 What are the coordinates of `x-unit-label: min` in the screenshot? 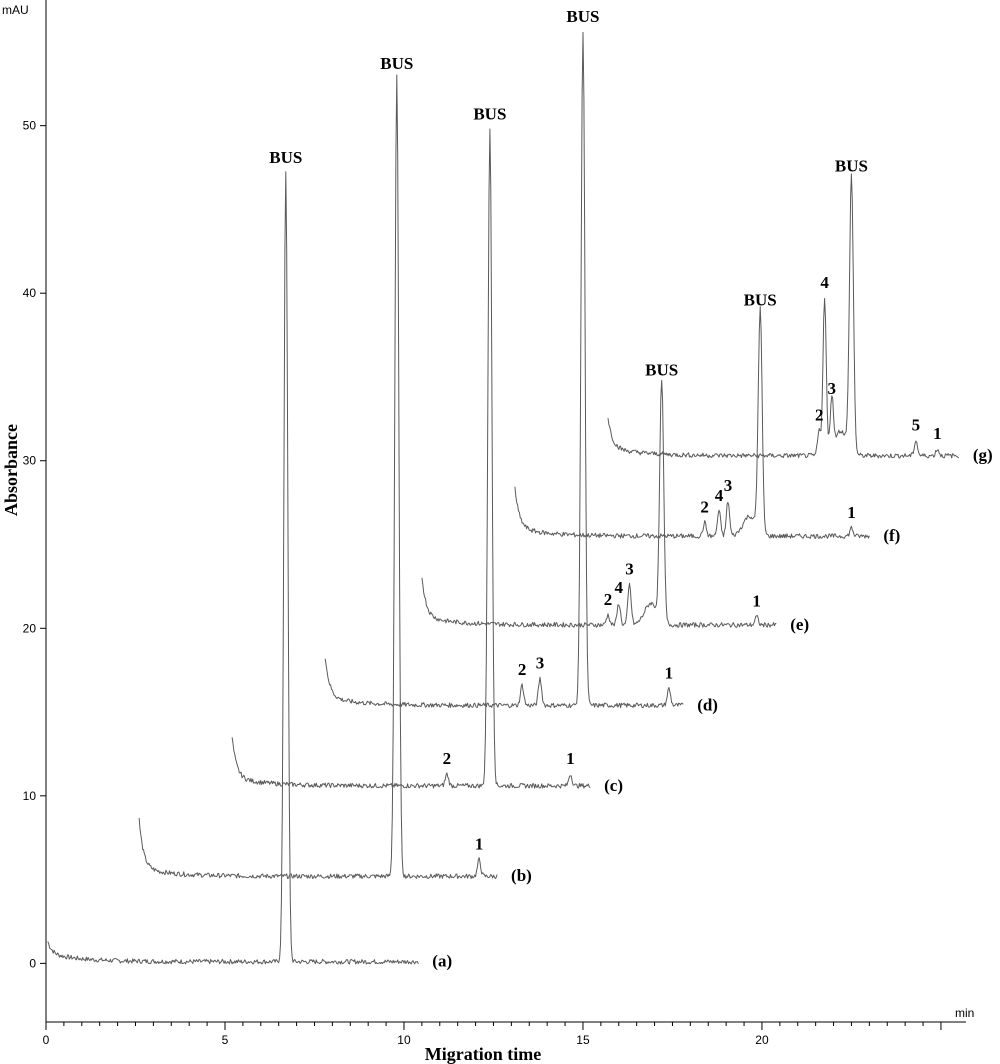 It's located at (964, 1013).